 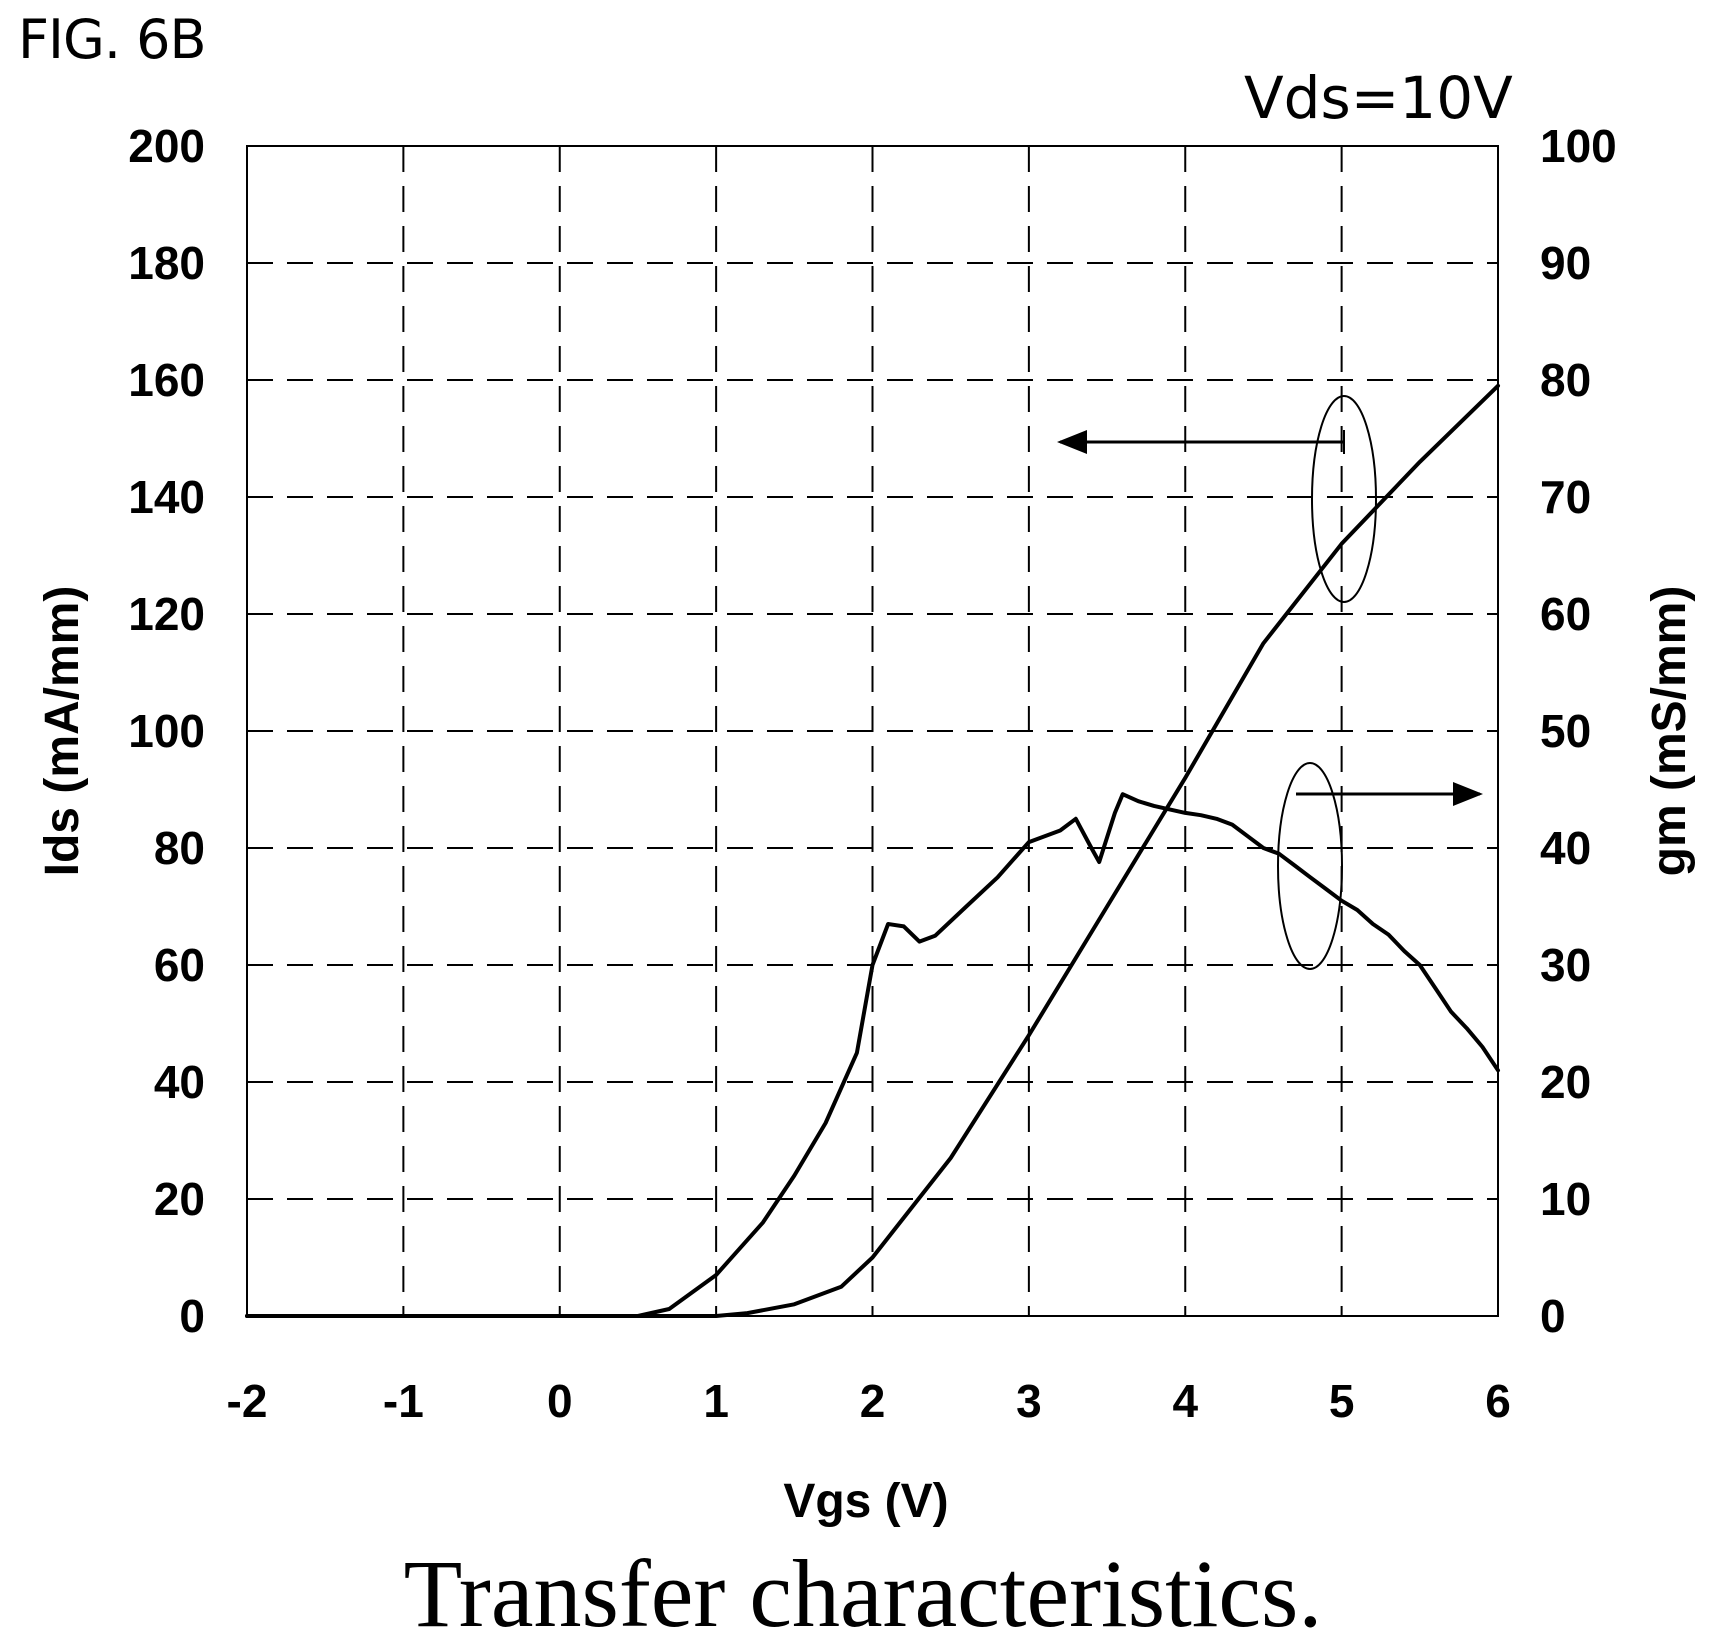 What do you see at coordinates (1344, 499) in the screenshot?
I see `ids-curve-marker-ellipse` at bounding box center [1344, 499].